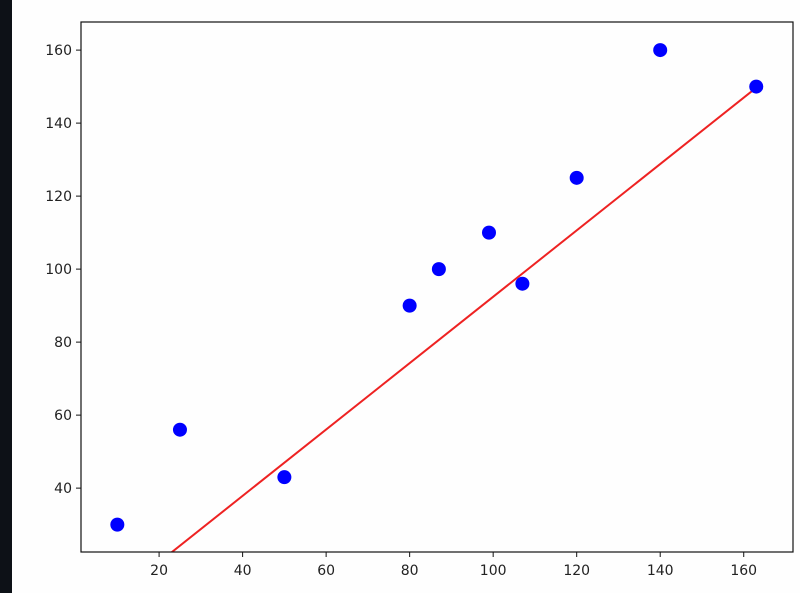 The width and height of the screenshot is (800, 593). I want to click on y-tick-label: 100, so click(58, 270).